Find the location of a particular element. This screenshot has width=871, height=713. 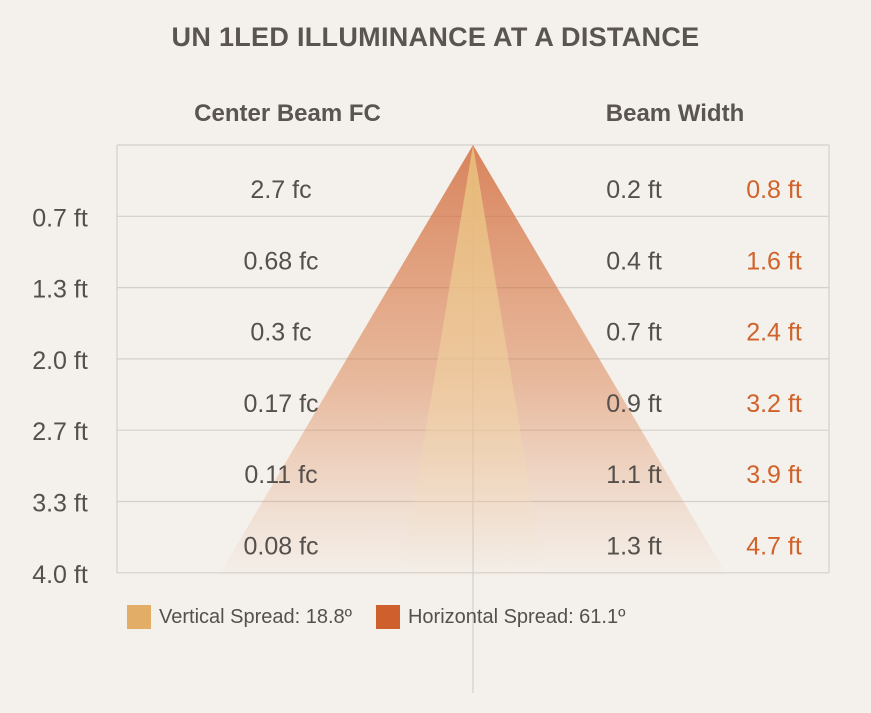

center-beam-fc-value: 0.11 fc is located at coordinates (280, 475).